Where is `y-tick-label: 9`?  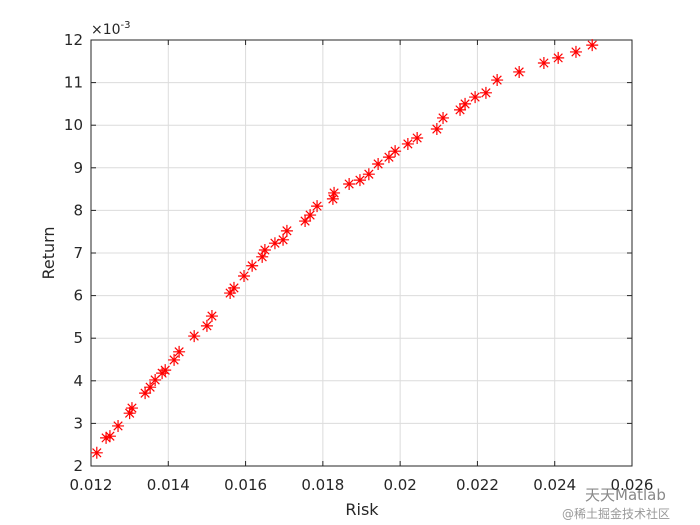 y-tick-label: 9 is located at coordinates (78, 168).